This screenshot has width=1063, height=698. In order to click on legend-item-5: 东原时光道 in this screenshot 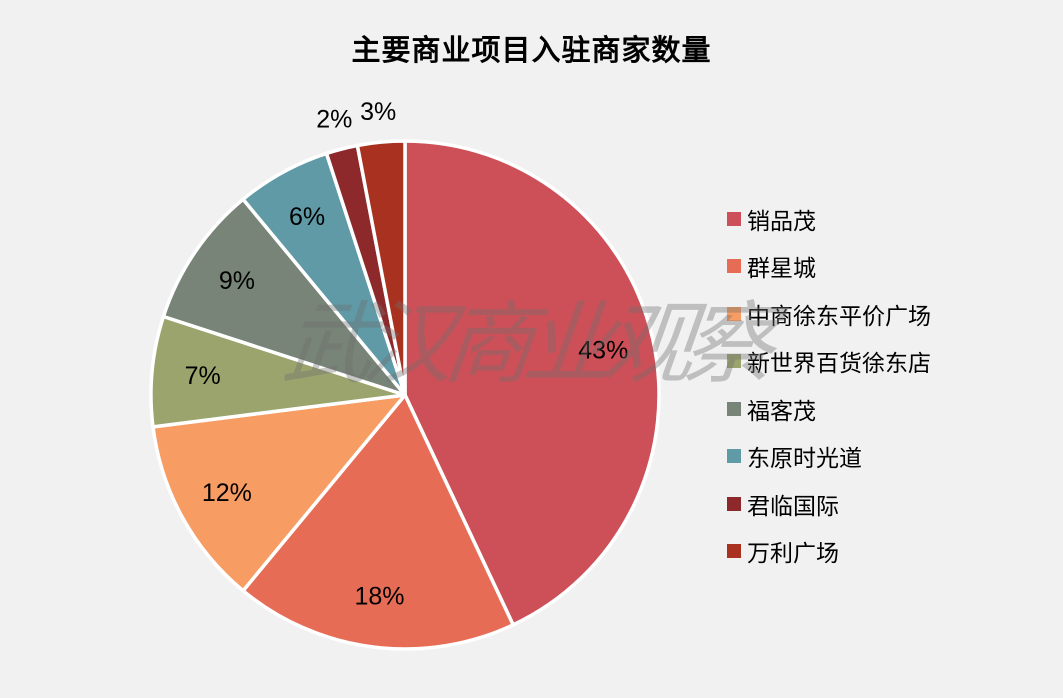, I will do `click(829, 457)`.